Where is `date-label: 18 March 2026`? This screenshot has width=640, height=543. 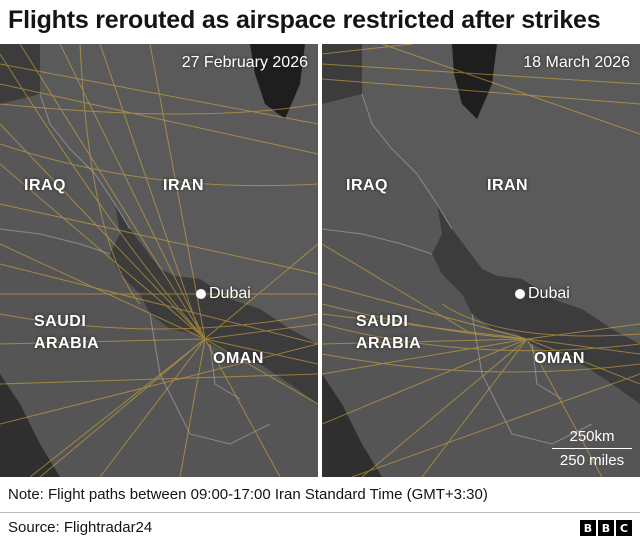 date-label: 18 March 2026 is located at coordinates (576, 62).